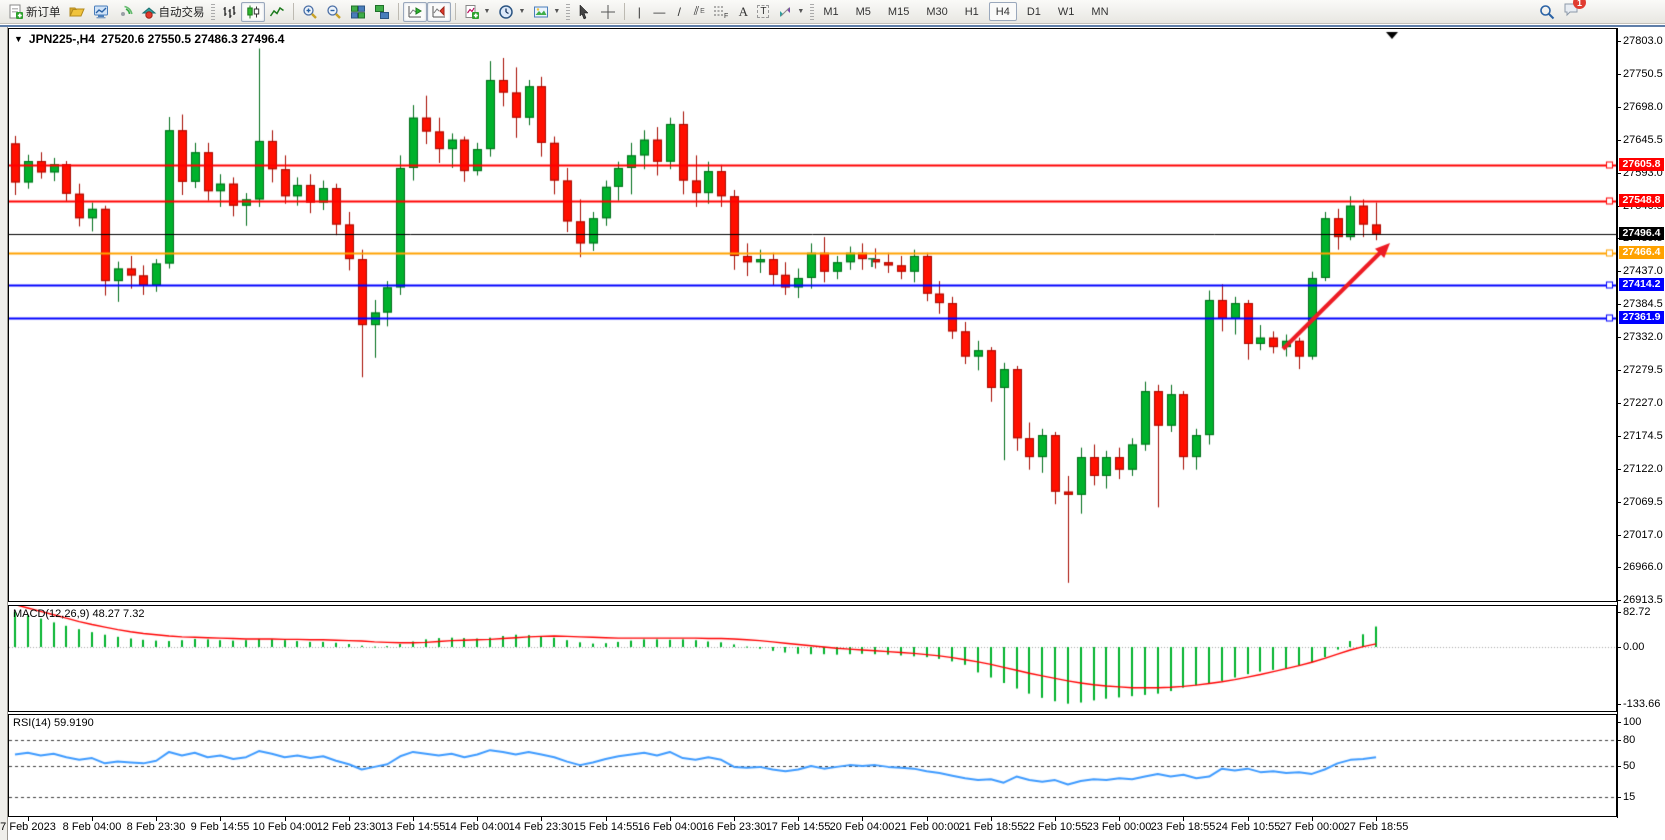 The height and width of the screenshot is (840, 1665). Describe the element at coordinates (812, 765) in the screenshot. I see `rsi-canvas` at that location.